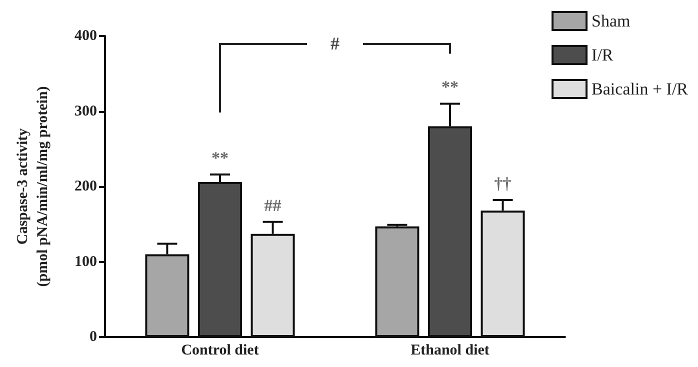 This screenshot has width=698, height=367. I want to click on x-tick-label: Ethanol diet, so click(450, 350).